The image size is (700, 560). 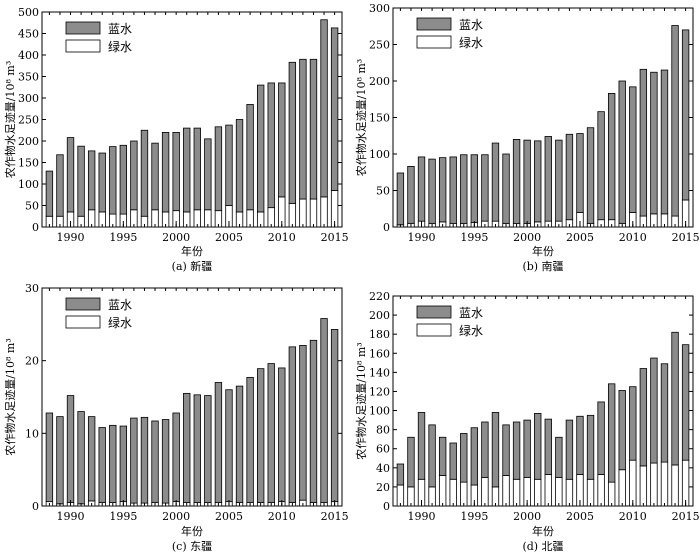 What do you see at coordinates (442, 491) in the screenshot?
I see `bar-green-1992` at bounding box center [442, 491].